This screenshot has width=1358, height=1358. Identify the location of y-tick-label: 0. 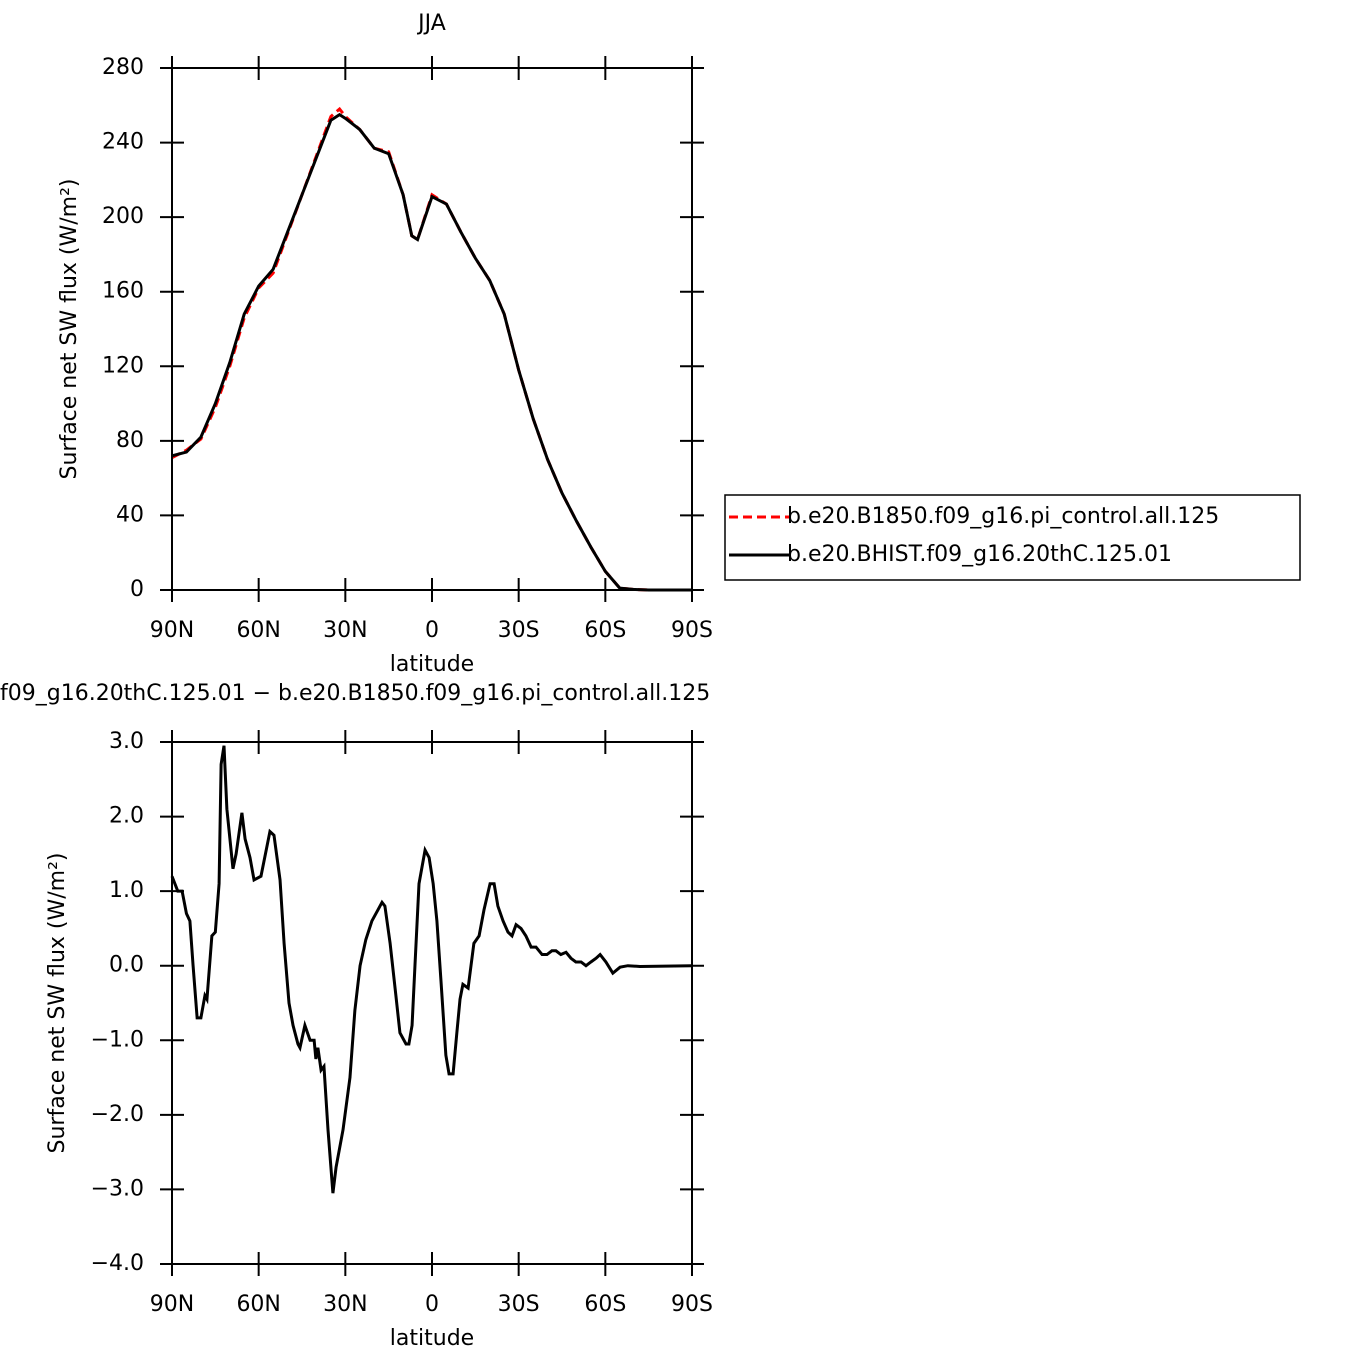
(137, 589).